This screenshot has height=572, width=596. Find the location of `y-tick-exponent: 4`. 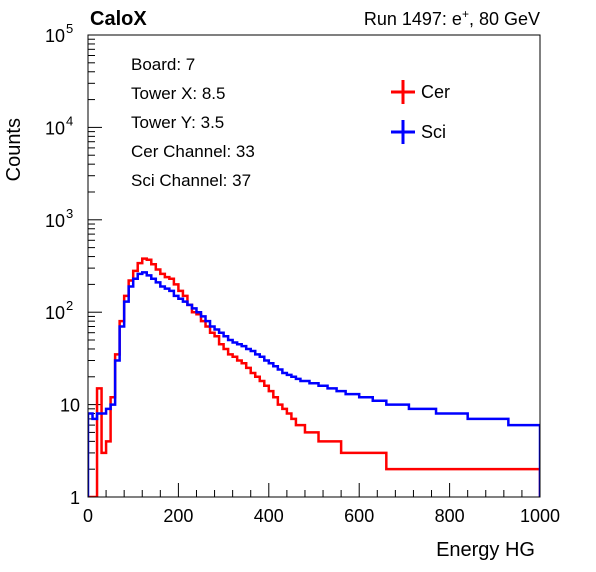

y-tick-exponent: 4 is located at coordinates (69, 120).